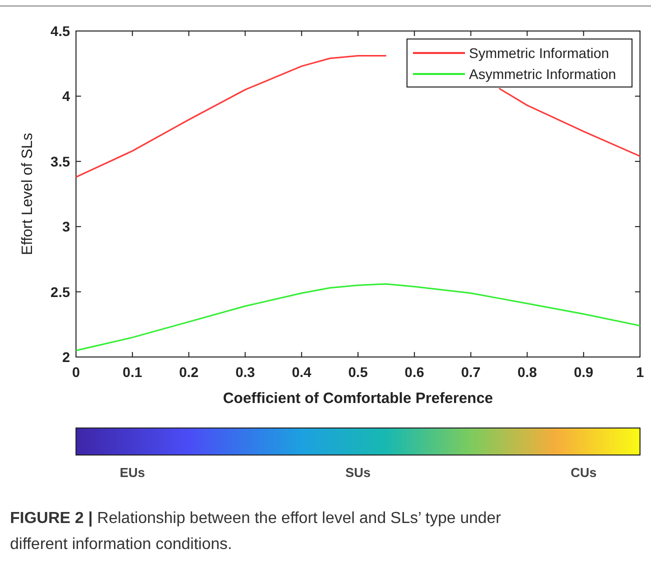  What do you see at coordinates (133, 472) in the screenshot?
I see `text: EUs` at bounding box center [133, 472].